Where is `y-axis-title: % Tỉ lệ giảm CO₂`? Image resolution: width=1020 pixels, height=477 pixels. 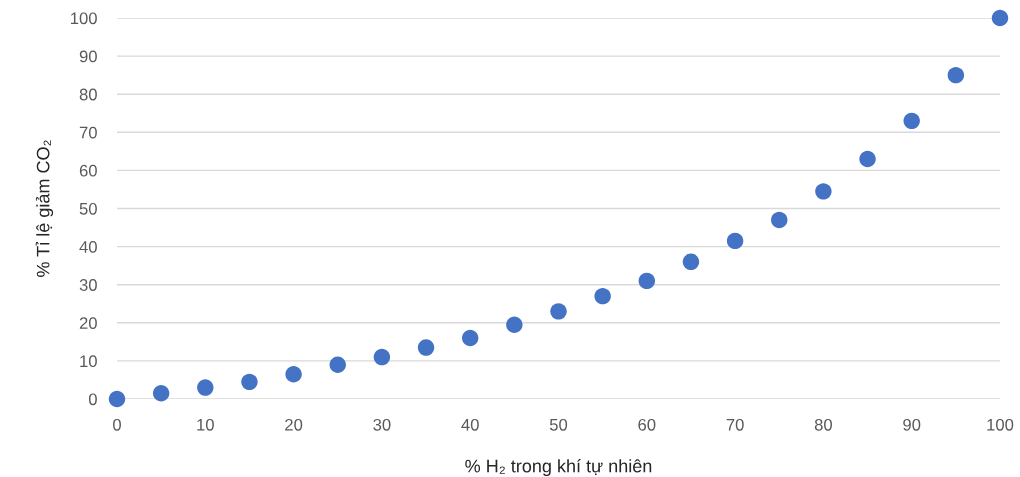
y-axis-title: % Tỉ lệ giảm CO₂ is located at coordinates (44, 208).